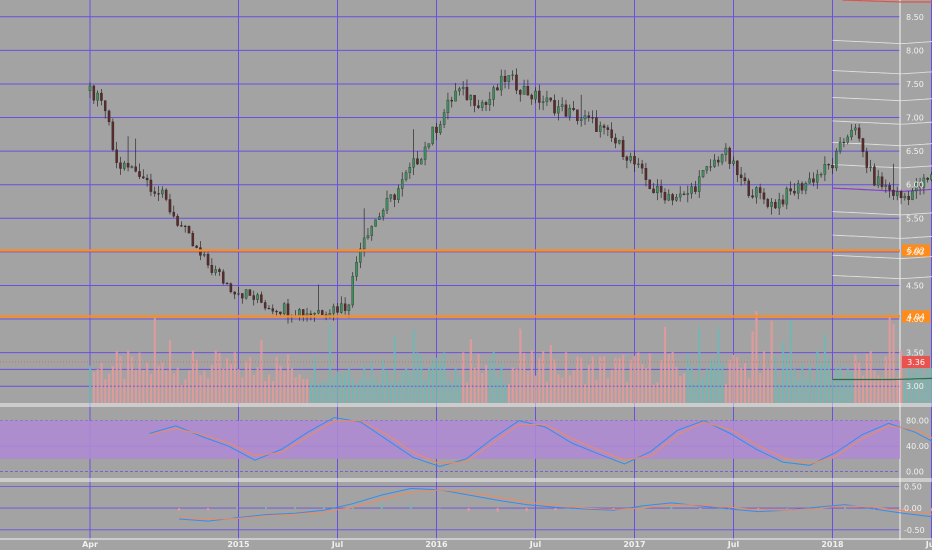 This screenshot has width=932, height=550. Describe the element at coordinates (914, 530) in the screenshot. I see `macd-tick-label: -0.50` at that location.